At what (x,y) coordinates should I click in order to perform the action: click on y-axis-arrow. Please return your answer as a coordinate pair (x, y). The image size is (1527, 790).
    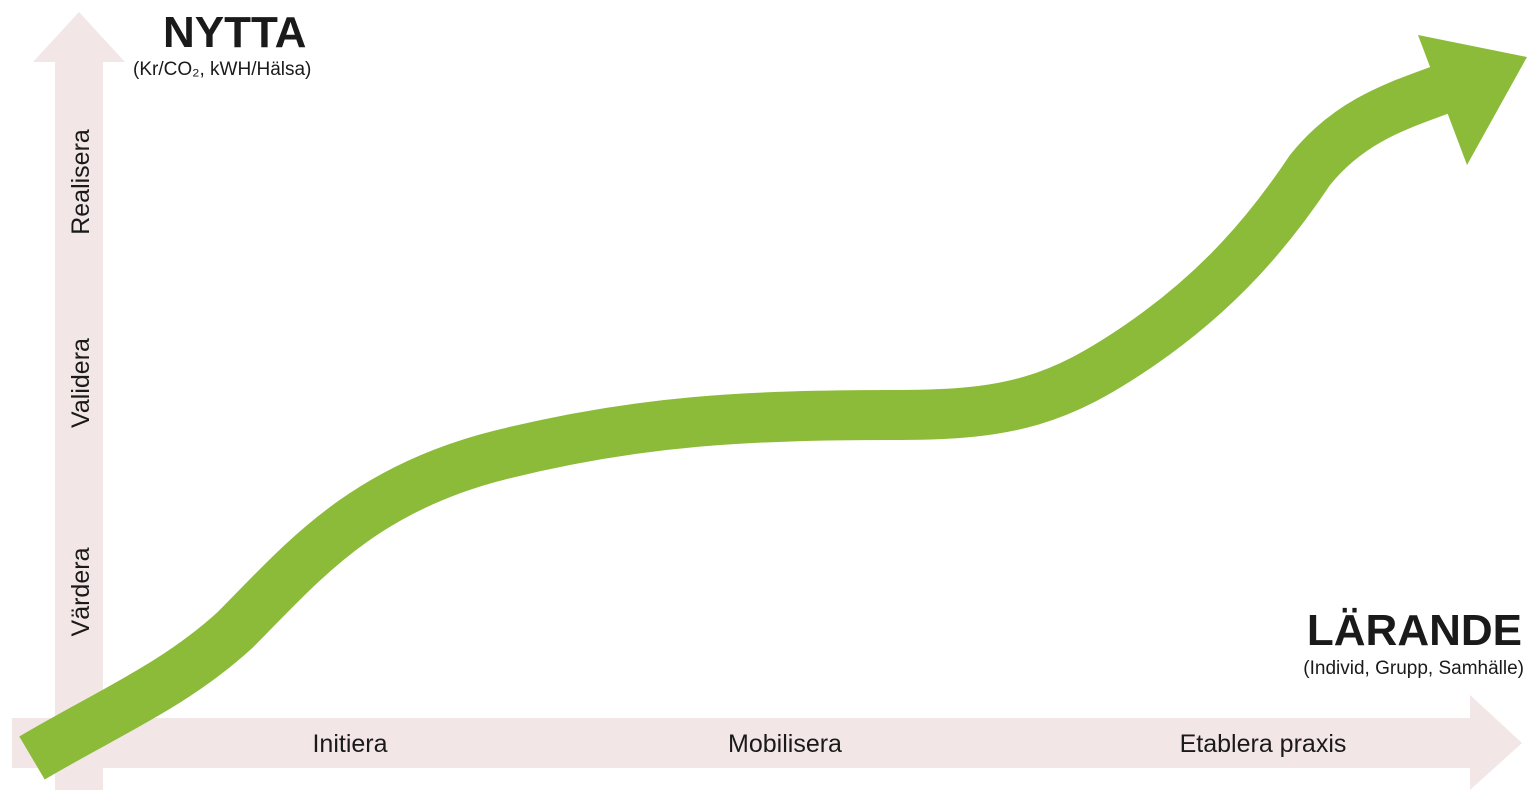
    Looking at the image, I should click on (79, 401).